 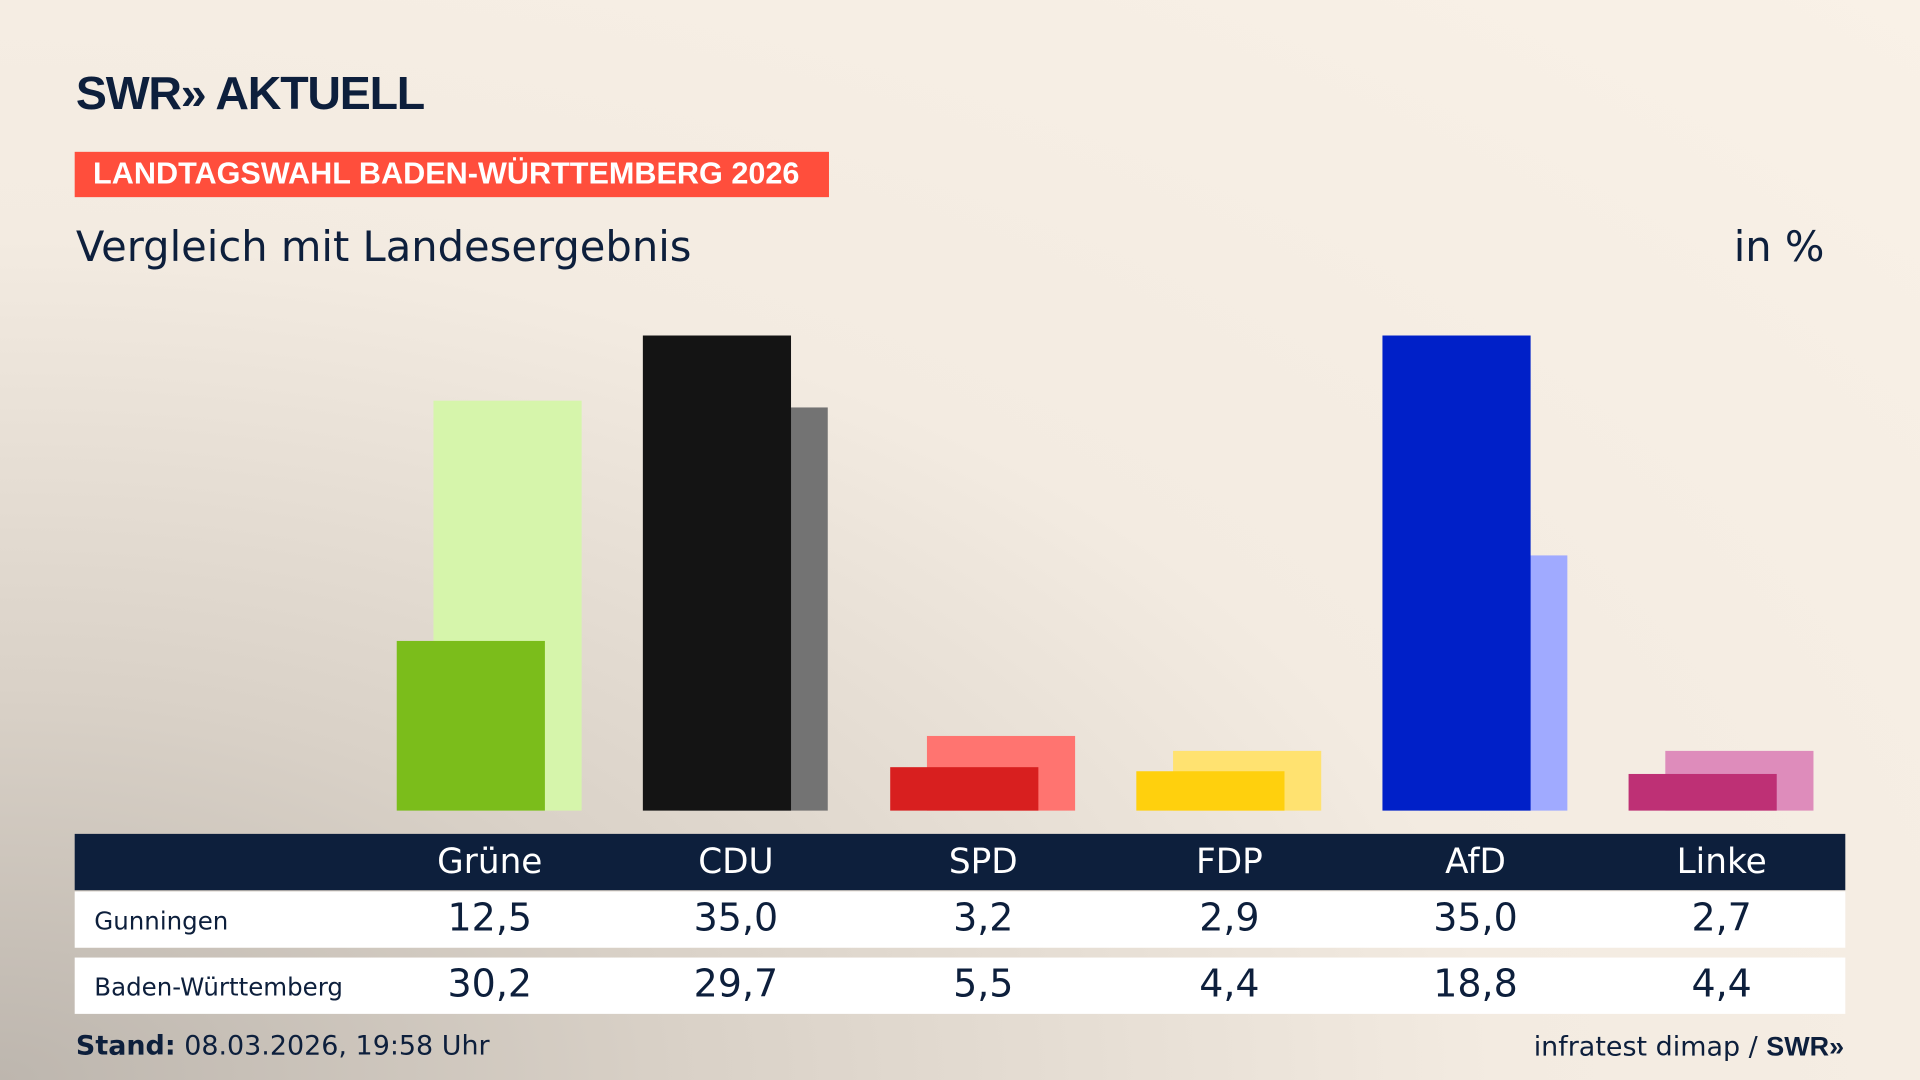 I want to click on bar-fdp-local, so click(x=1210, y=791).